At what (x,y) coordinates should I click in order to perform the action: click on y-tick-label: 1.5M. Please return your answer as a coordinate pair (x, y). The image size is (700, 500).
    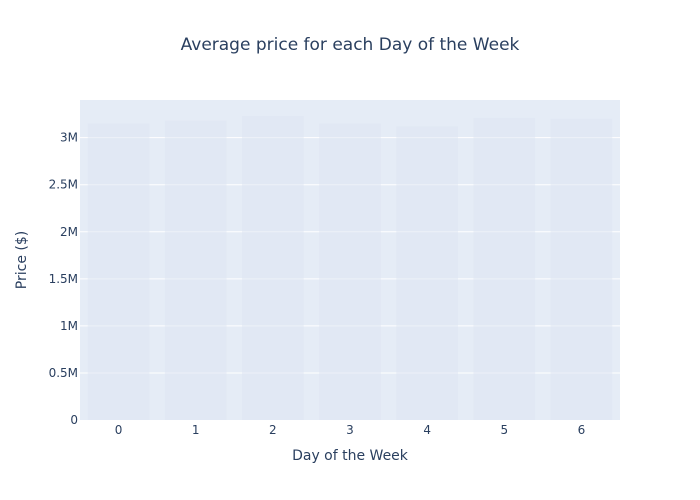
    Looking at the image, I should click on (63, 279).